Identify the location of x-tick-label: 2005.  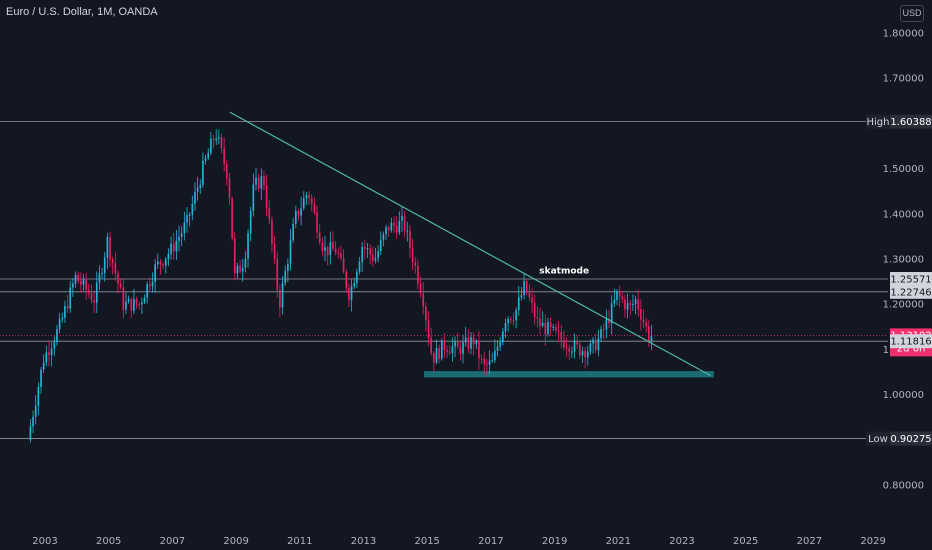
(108, 541).